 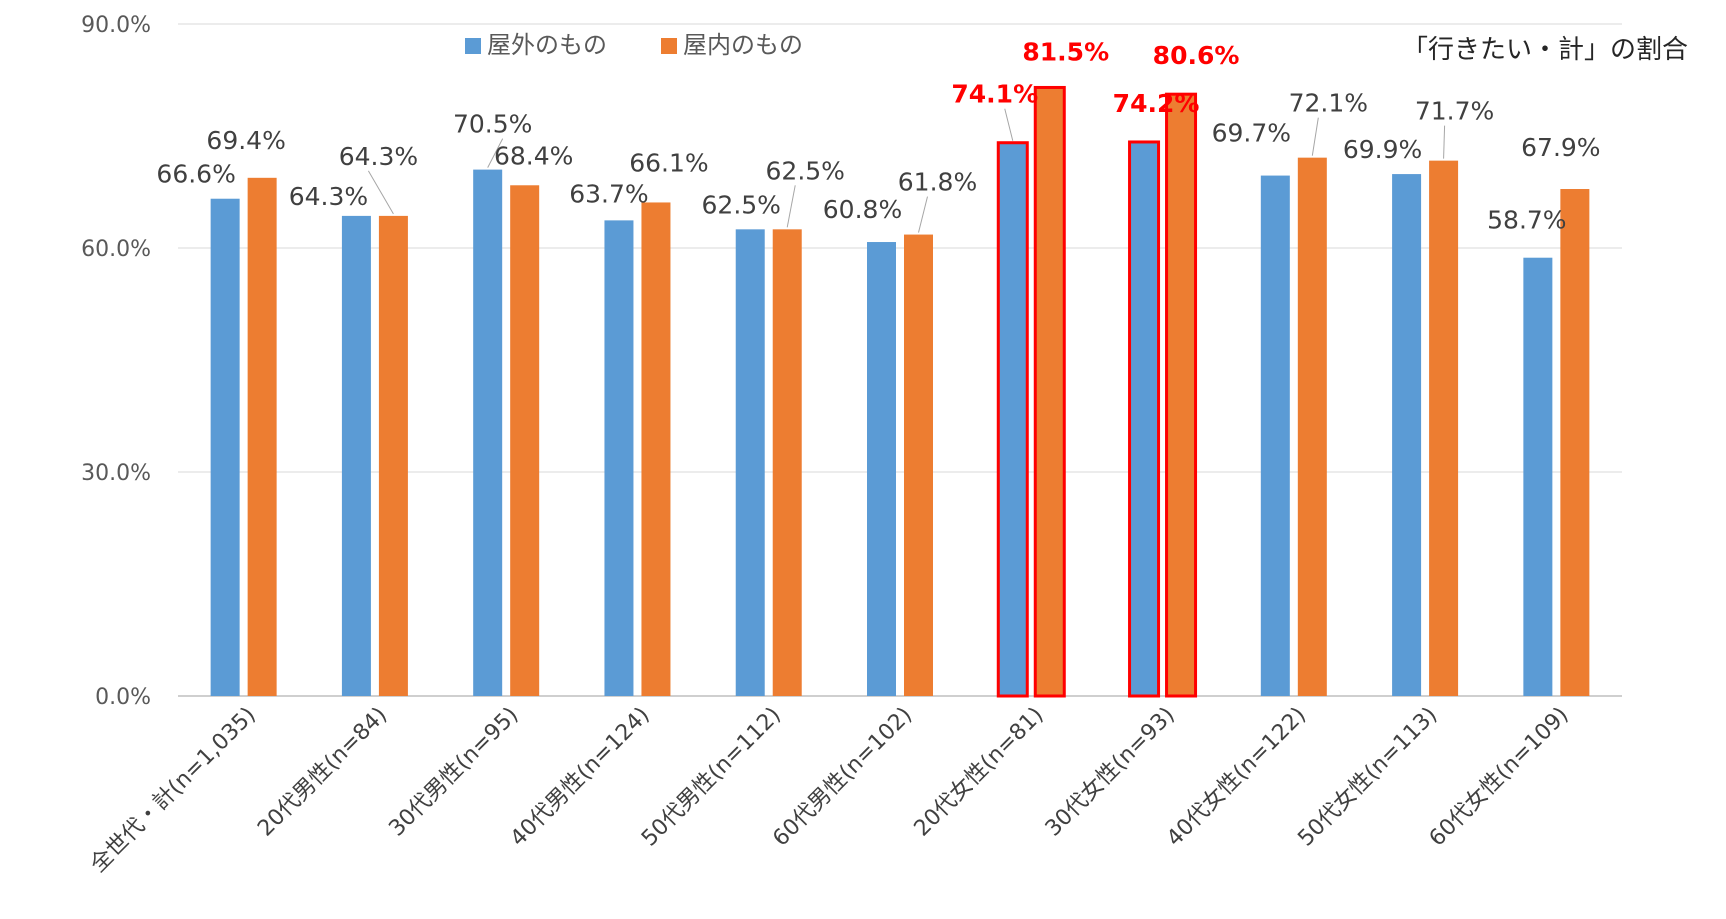 What do you see at coordinates (116, 361) in the screenshot?
I see `y-axis: 0.0% 30.0% 60.0% 90.0%` at bounding box center [116, 361].